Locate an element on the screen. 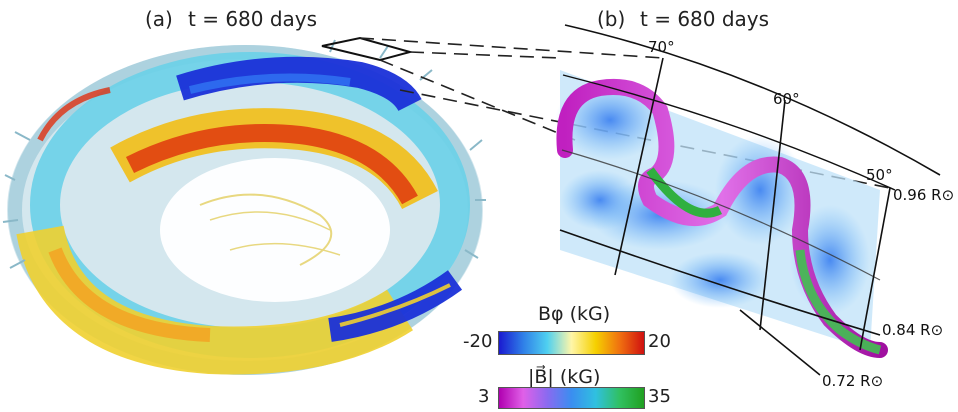 This screenshot has width=958, height=412. colorbar-bphi-max: 20 is located at coordinates (659, 341).